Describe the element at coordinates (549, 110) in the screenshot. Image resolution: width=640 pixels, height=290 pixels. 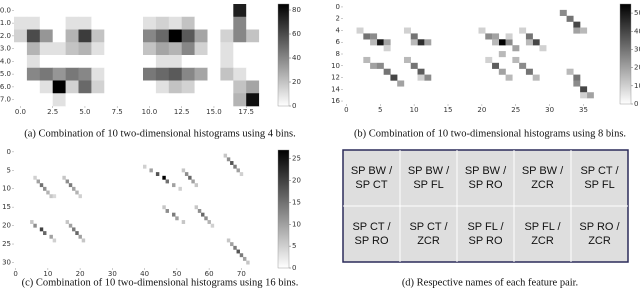
I see `x-tick-label: 30` at that location.